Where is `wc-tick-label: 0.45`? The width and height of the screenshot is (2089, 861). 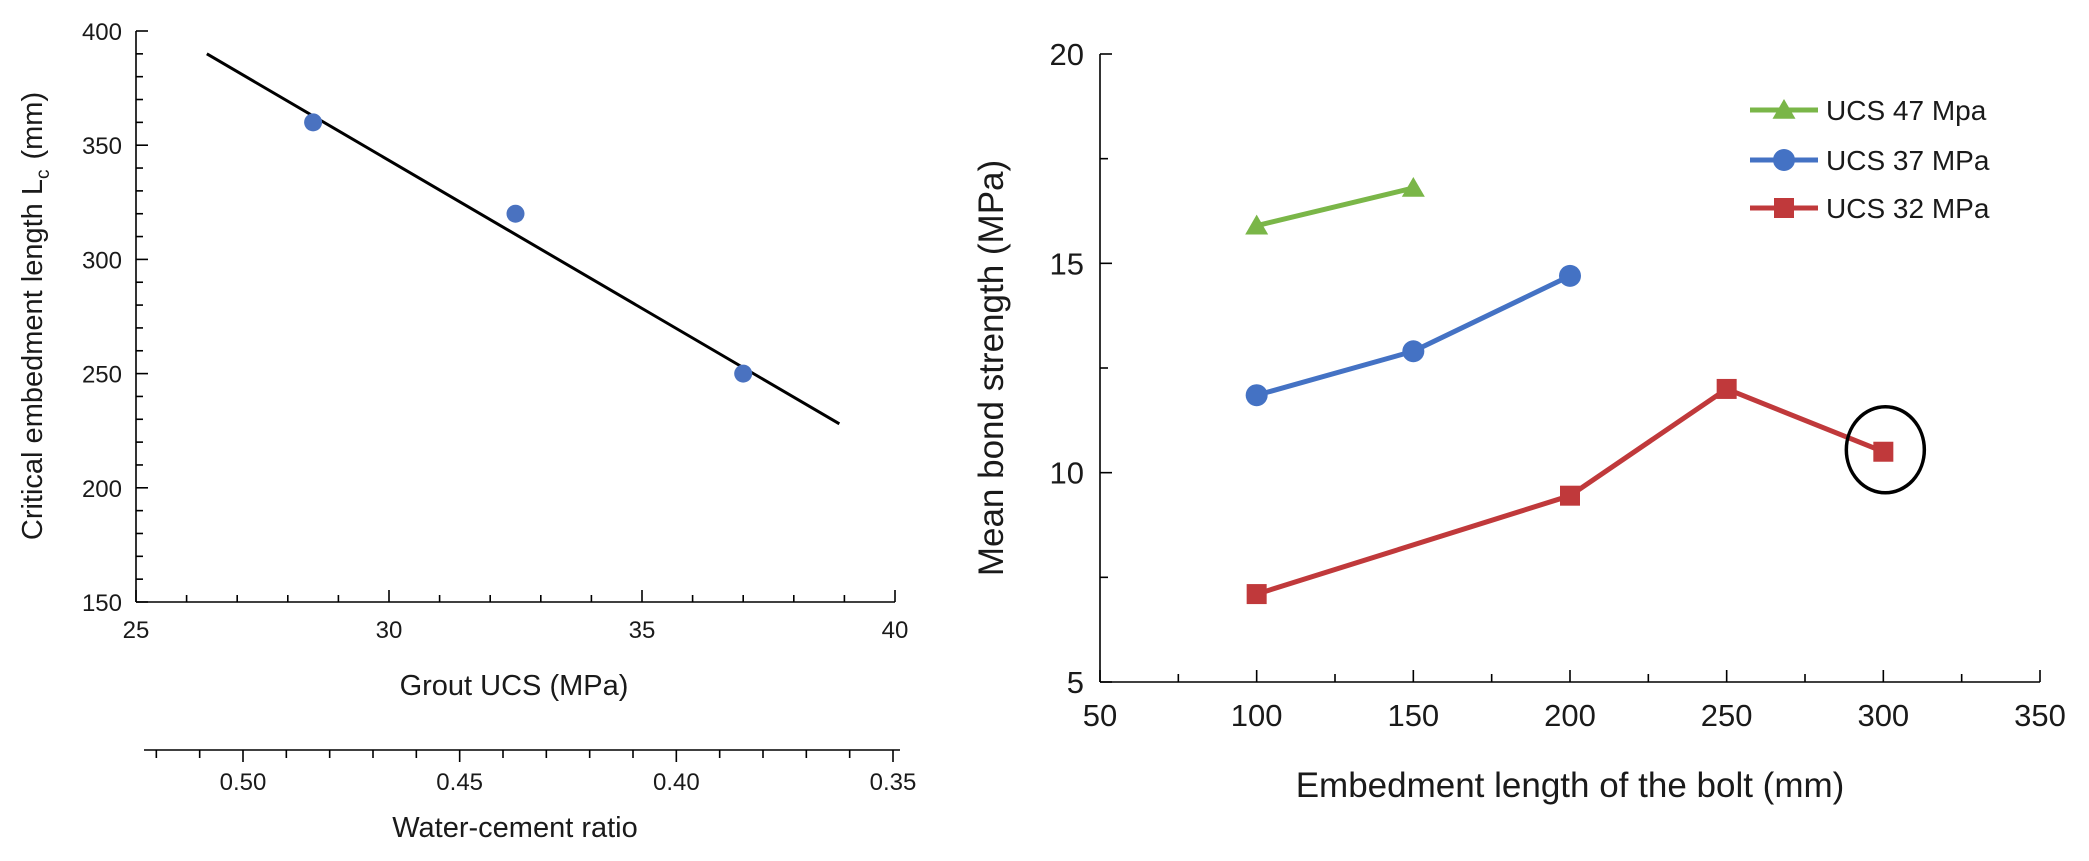
wc-tick-label: 0.45 is located at coordinates (459, 782).